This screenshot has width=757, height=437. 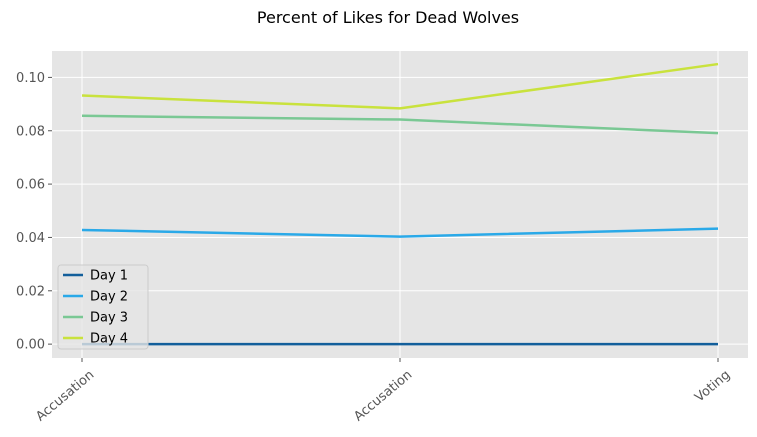 I want to click on y-axis: 0.00 0.02 0.04 0.06 0.08 0.10, so click(x=34, y=212).